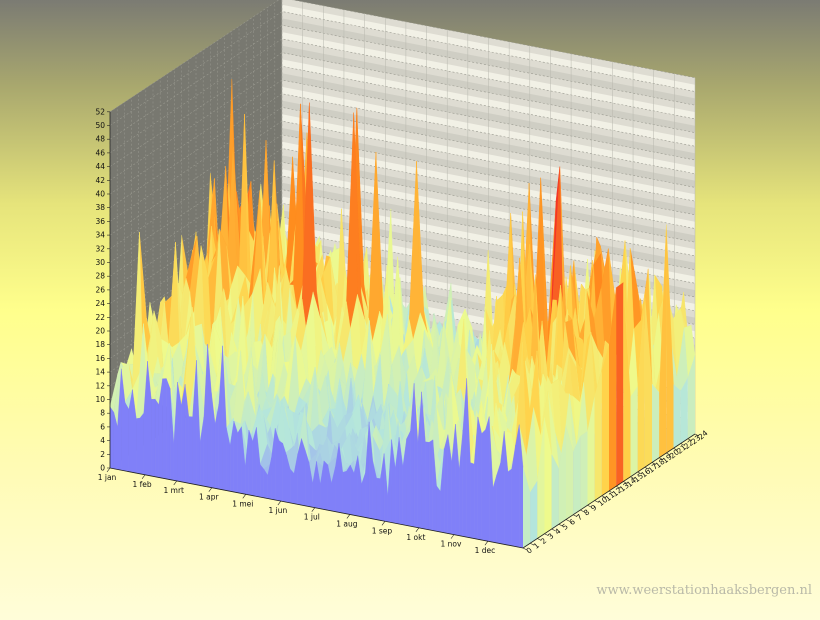 The height and width of the screenshot is (620, 820). Describe the element at coordinates (102, 468) in the screenshot. I see `z-tick-label: 0` at that location.